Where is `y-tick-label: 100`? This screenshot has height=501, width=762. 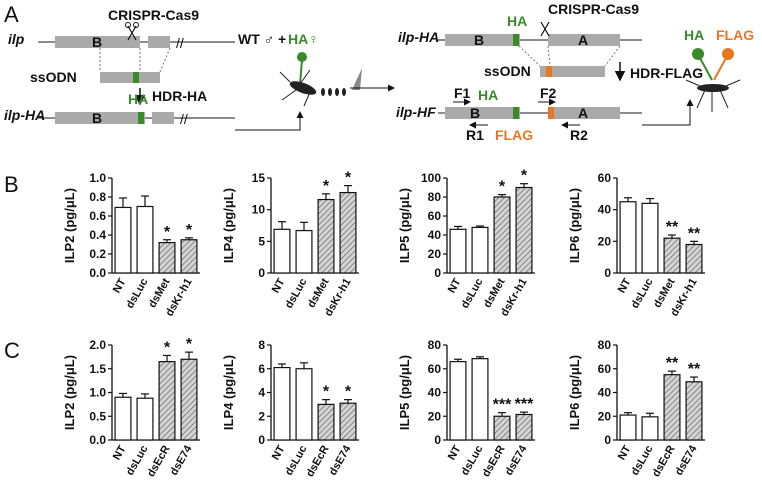
y-tick-label: 100 is located at coordinates (431, 178).